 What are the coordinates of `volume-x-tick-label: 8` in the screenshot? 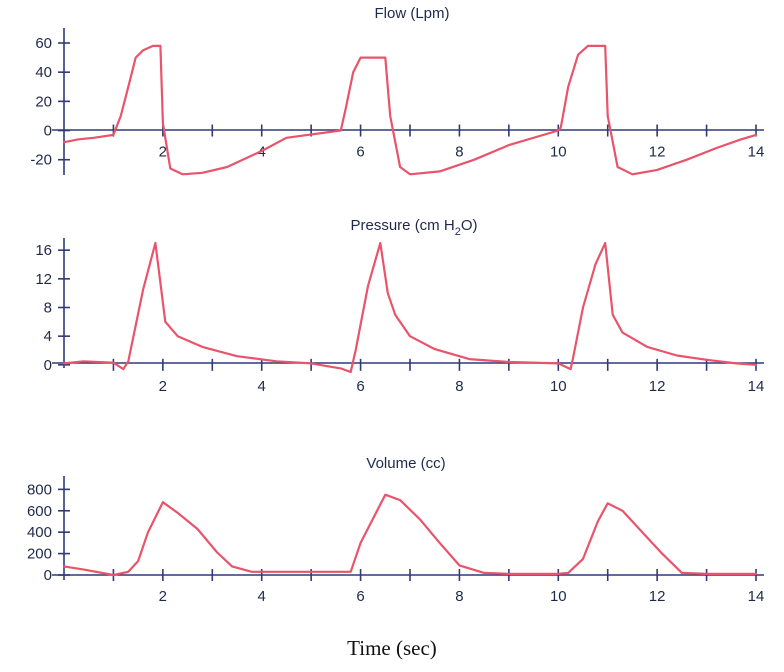 It's located at (459, 596).